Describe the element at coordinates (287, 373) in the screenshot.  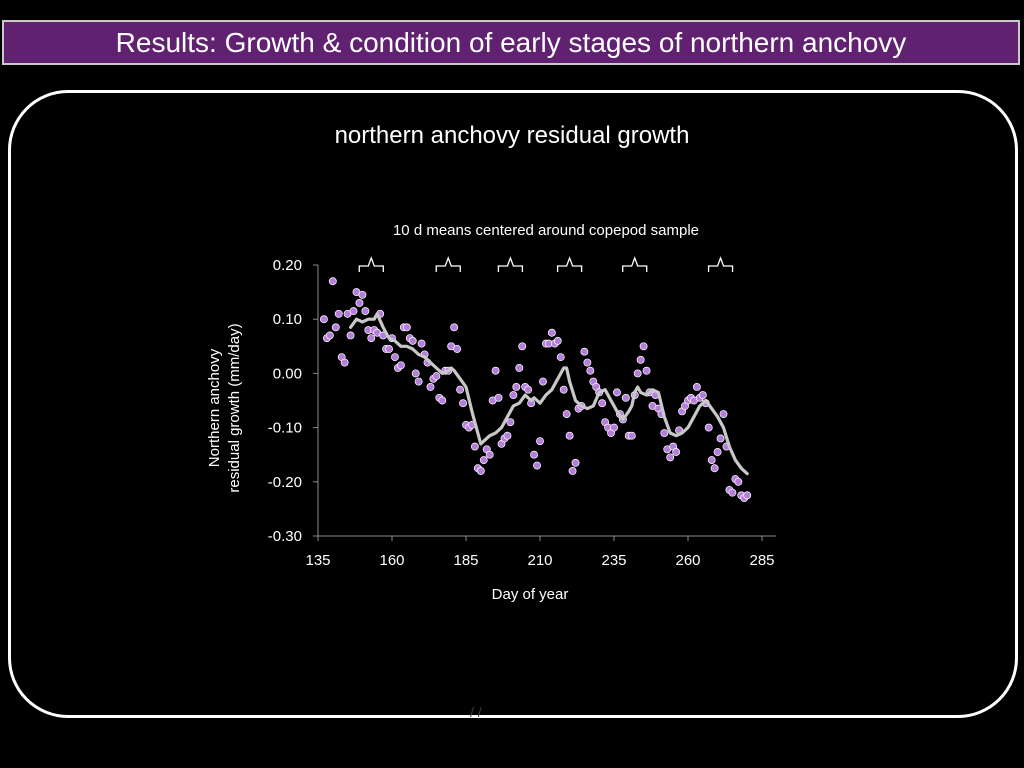
I see `y-tick-label: 0.00` at that location.